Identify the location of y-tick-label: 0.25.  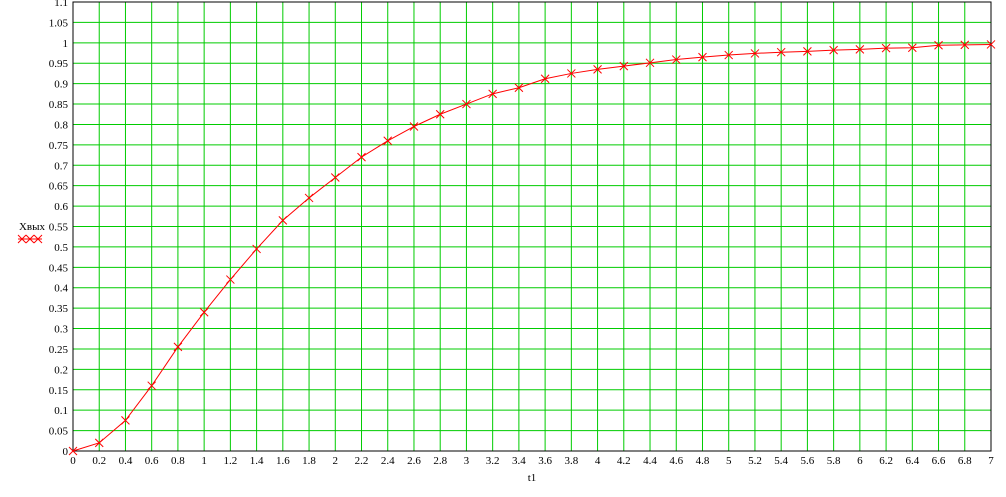
(59, 350).